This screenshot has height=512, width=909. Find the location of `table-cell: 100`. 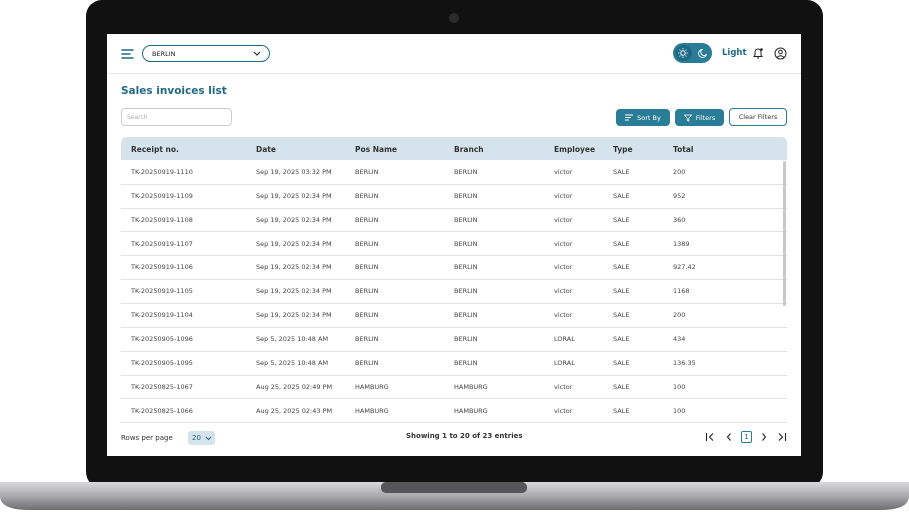

table-cell: 100 is located at coordinates (679, 410).